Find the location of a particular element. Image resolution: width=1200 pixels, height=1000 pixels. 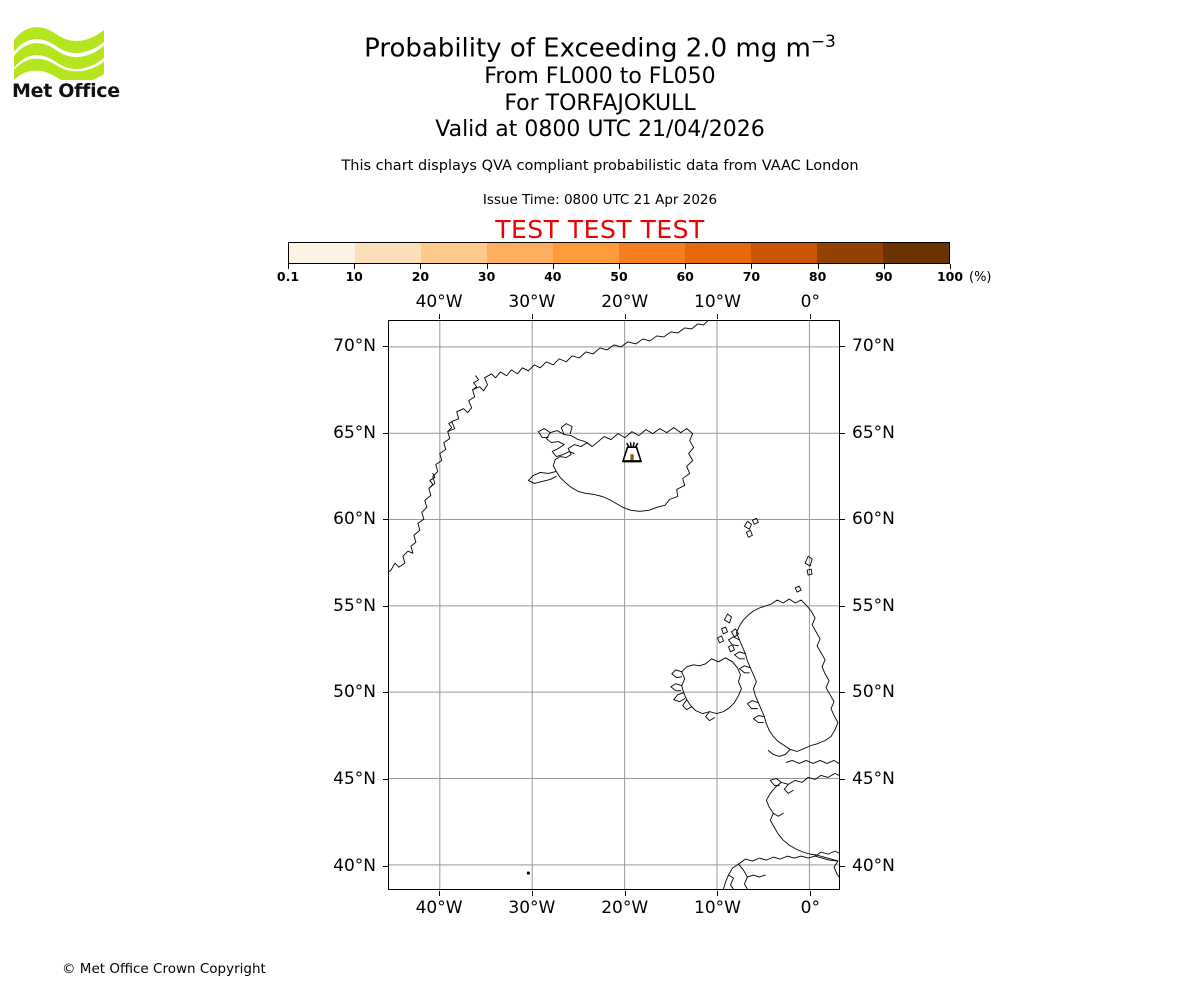

met-office-logo: Met Office is located at coordinates (67, 68).